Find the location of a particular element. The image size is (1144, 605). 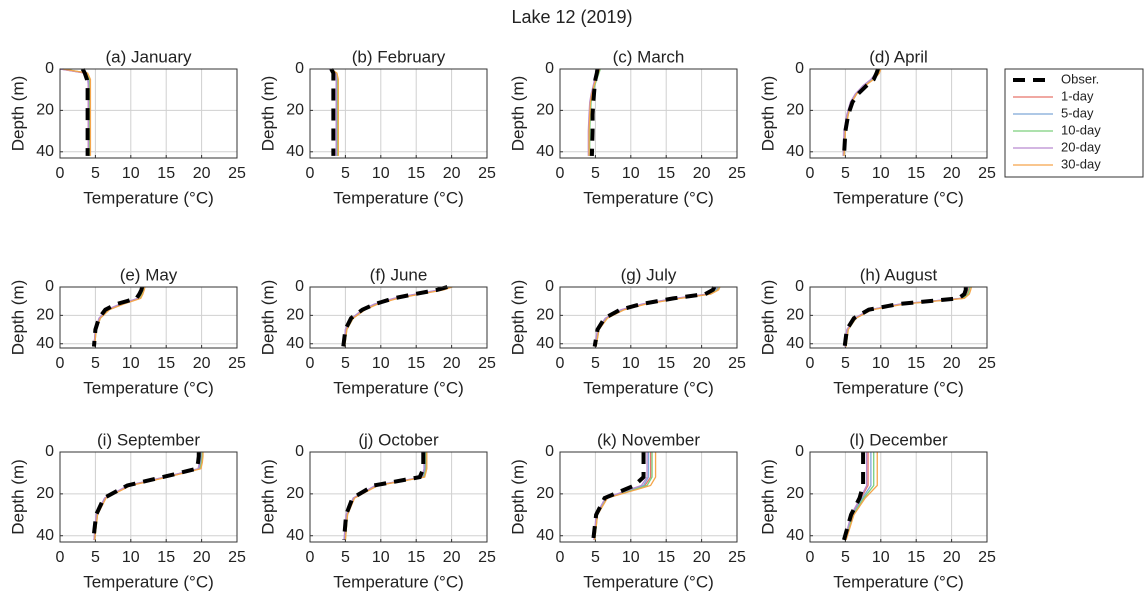

subplot-title: (j) October is located at coordinates (398, 439).